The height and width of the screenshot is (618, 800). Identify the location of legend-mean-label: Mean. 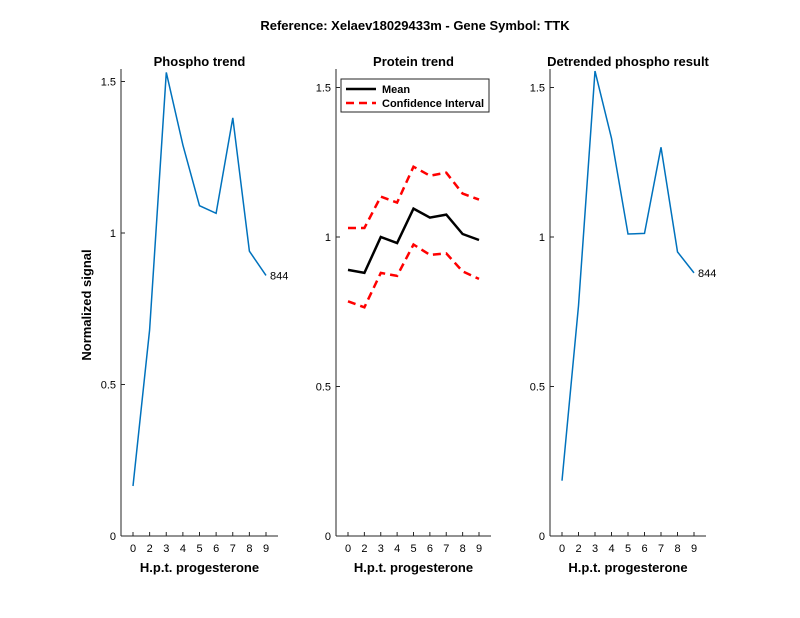
(396, 90).